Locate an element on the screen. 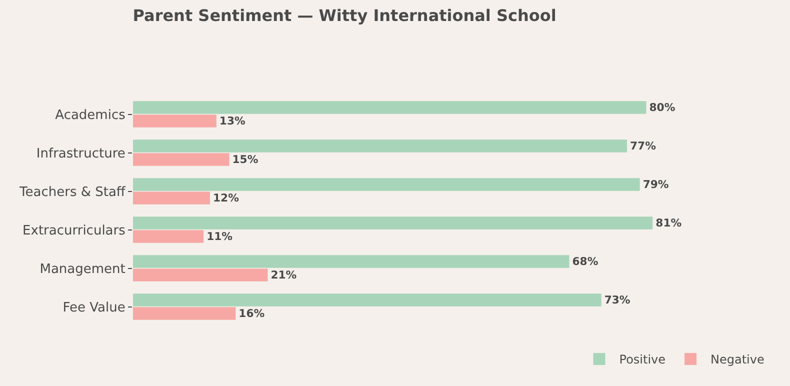 Image resolution: width=790 pixels, height=386 pixels. y-tick-label: Fee Value is located at coordinates (94, 308).